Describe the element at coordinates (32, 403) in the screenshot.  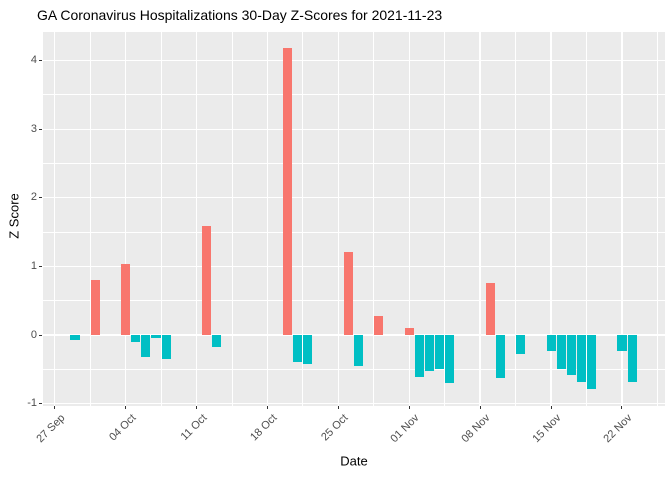
I see `y-tick-label: -1` at that location.